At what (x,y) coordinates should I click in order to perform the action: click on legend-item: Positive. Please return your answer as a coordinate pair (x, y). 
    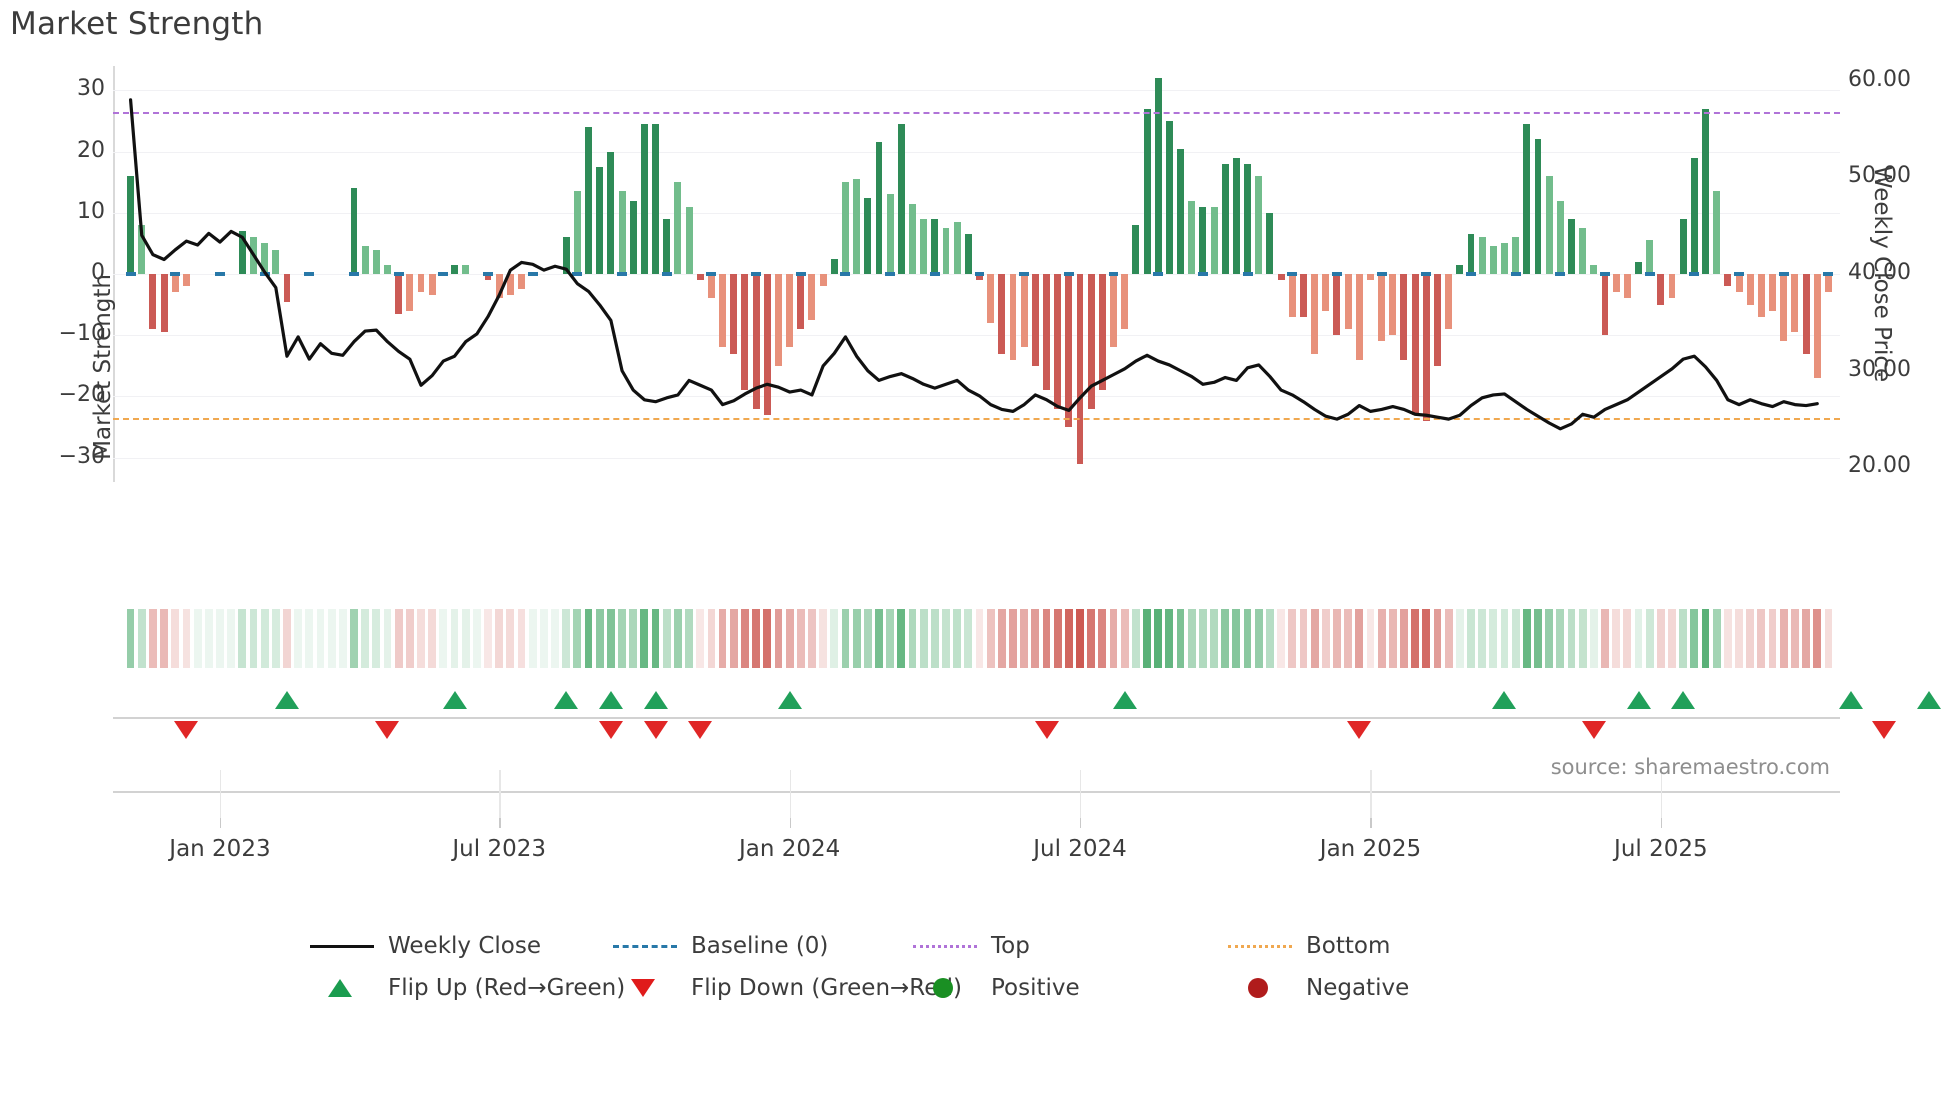
    Looking at the image, I should click on (996, 988).